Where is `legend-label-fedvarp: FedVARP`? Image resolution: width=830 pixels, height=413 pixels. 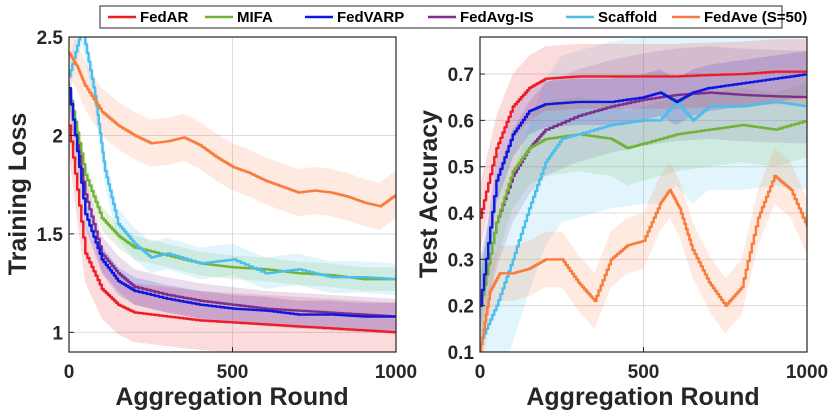 legend-label-fedvarp: FedVARP is located at coordinates (370, 17).